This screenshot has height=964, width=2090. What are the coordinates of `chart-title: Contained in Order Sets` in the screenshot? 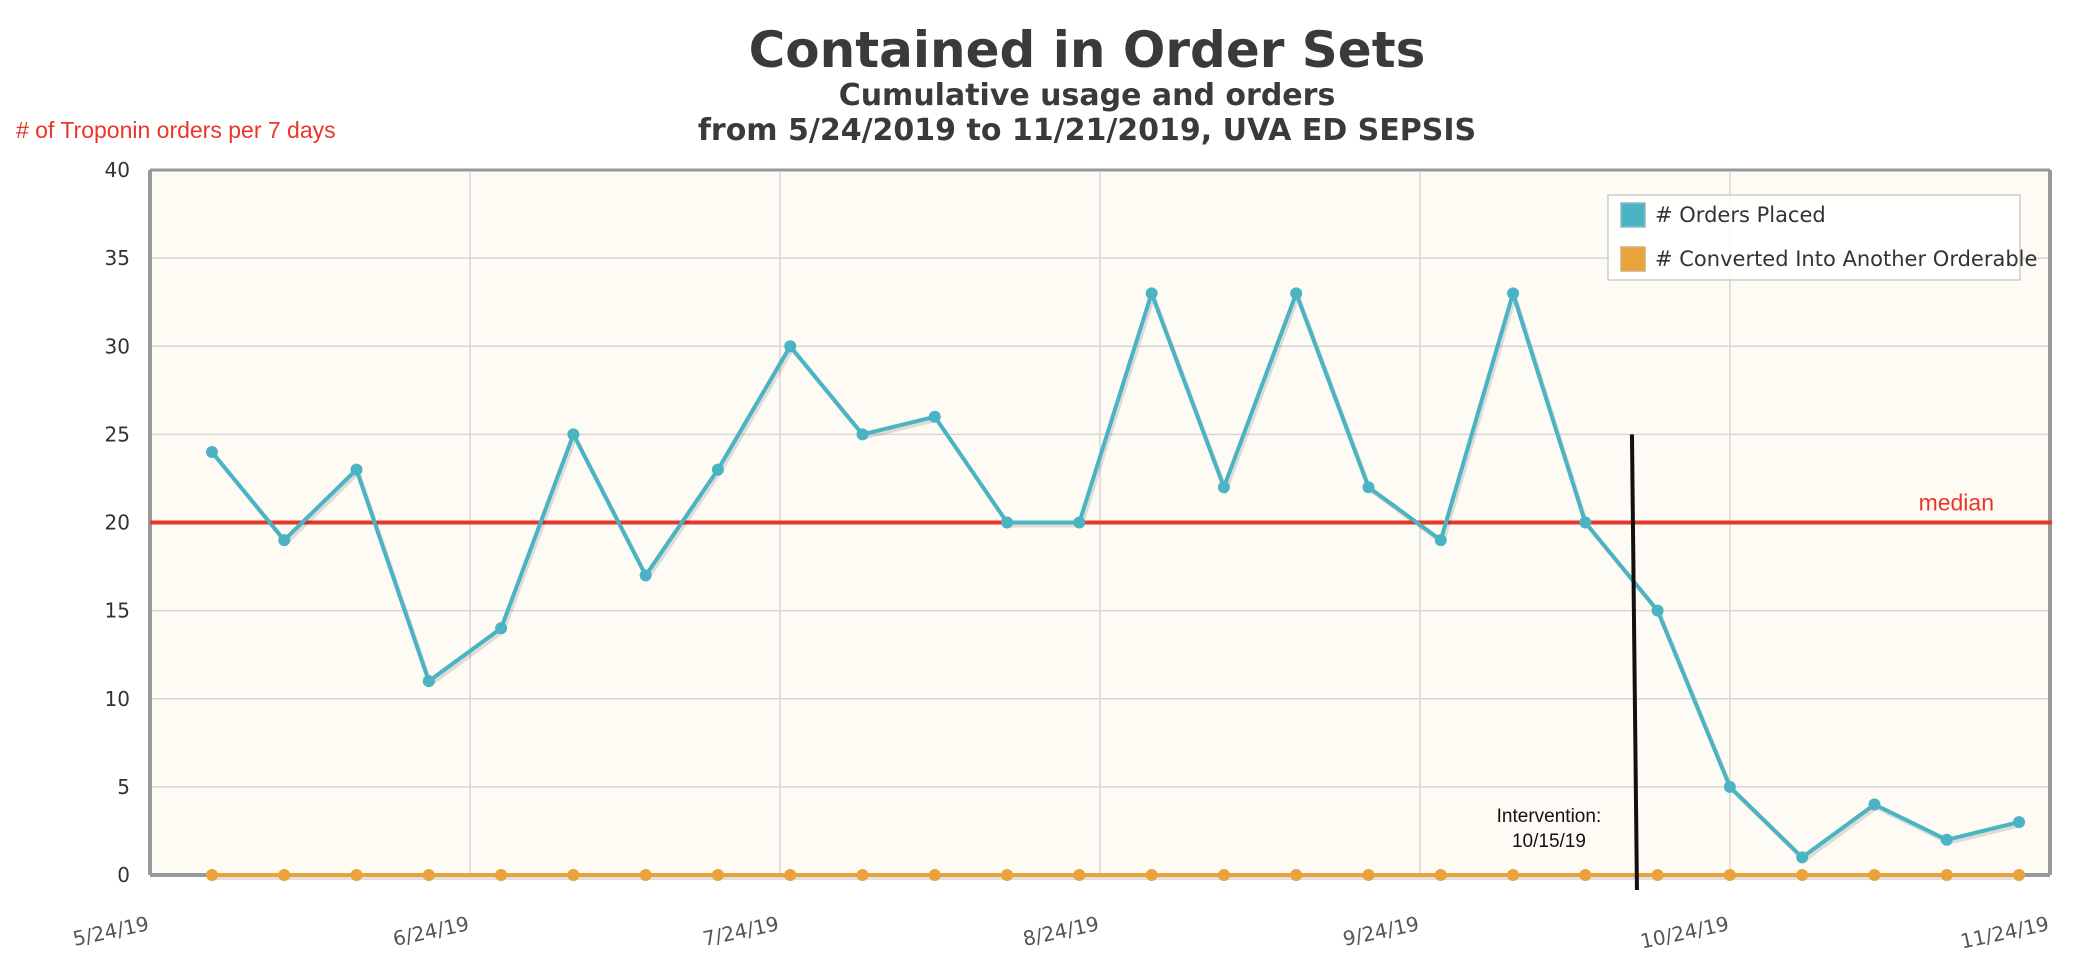 It's located at (1087, 50).